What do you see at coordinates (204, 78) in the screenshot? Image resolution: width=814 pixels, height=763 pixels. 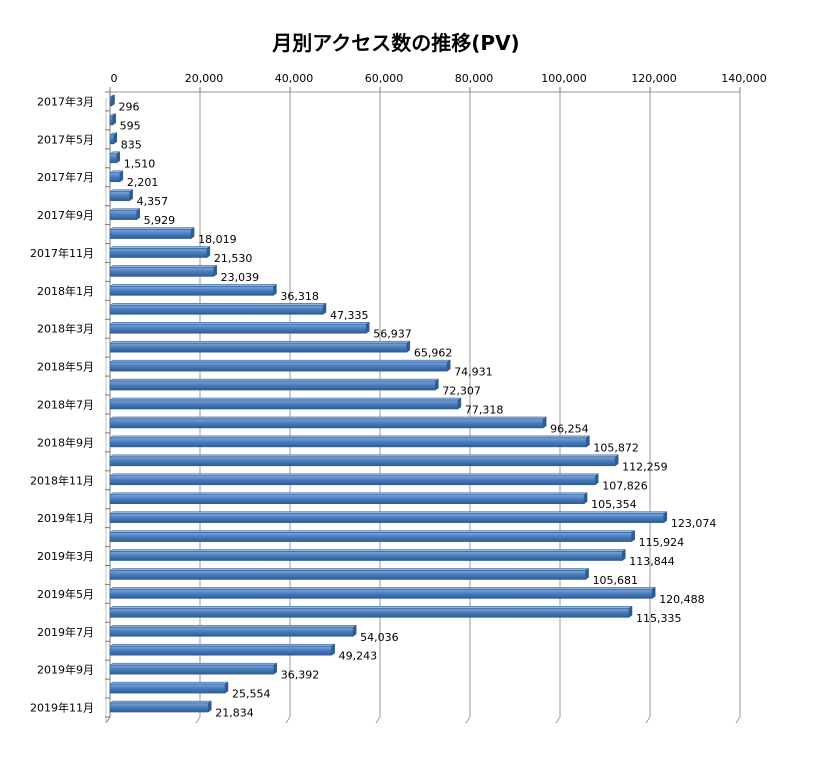 I see `x-tick-label: 20,000` at bounding box center [204, 78].